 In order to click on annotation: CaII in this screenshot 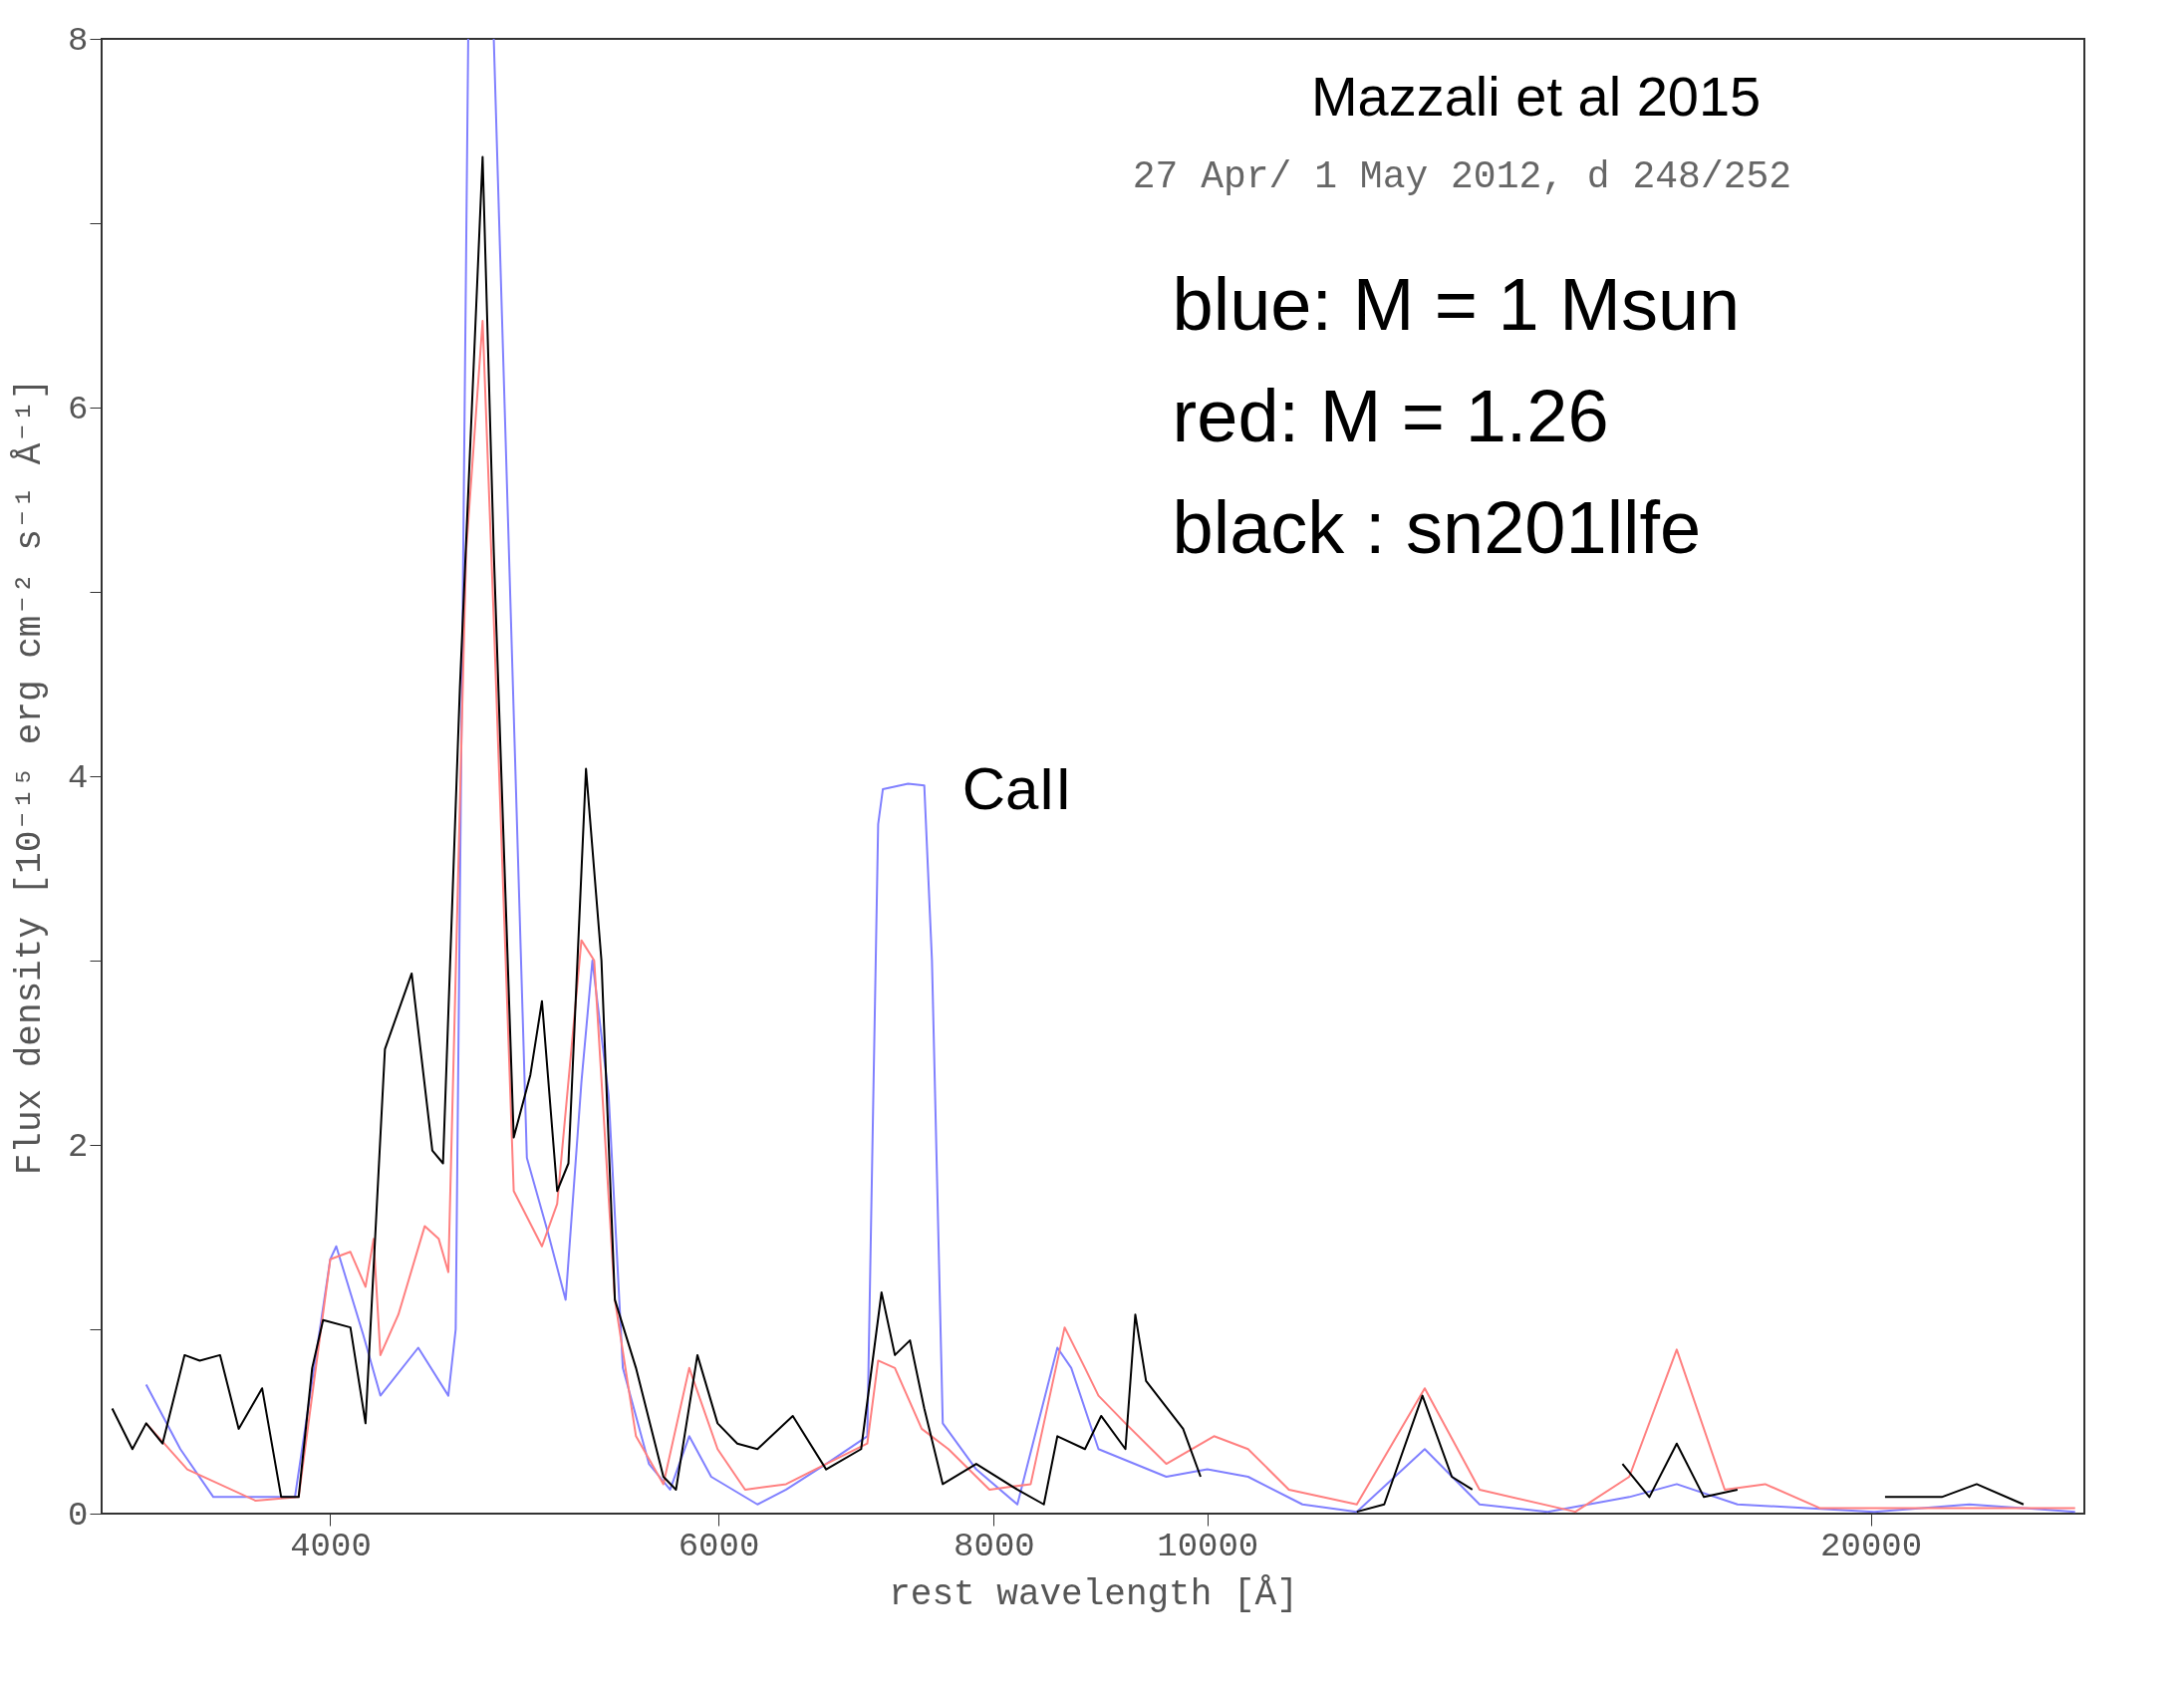, I will do `click(1016, 788)`.